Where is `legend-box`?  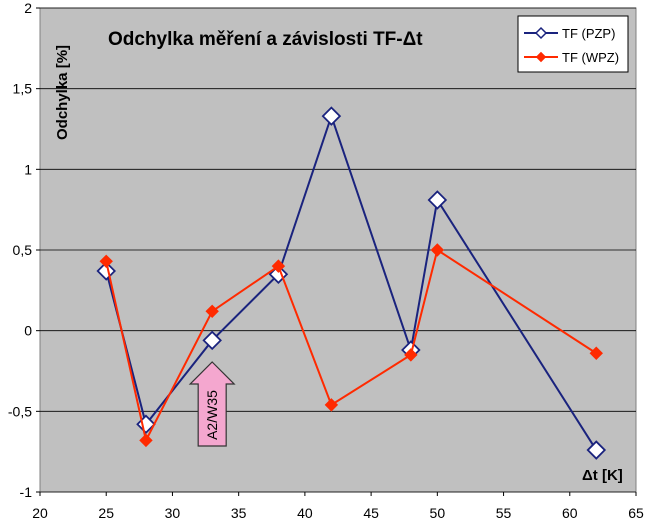
legend-box is located at coordinates (573, 44).